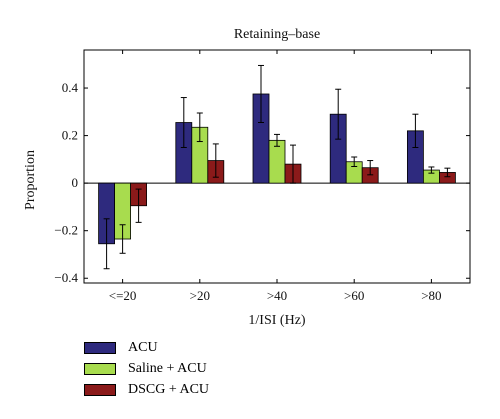  What do you see at coordinates (100, 368) in the screenshot?
I see `legend-swatch-saline-acu` at bounding box center [100, 368].